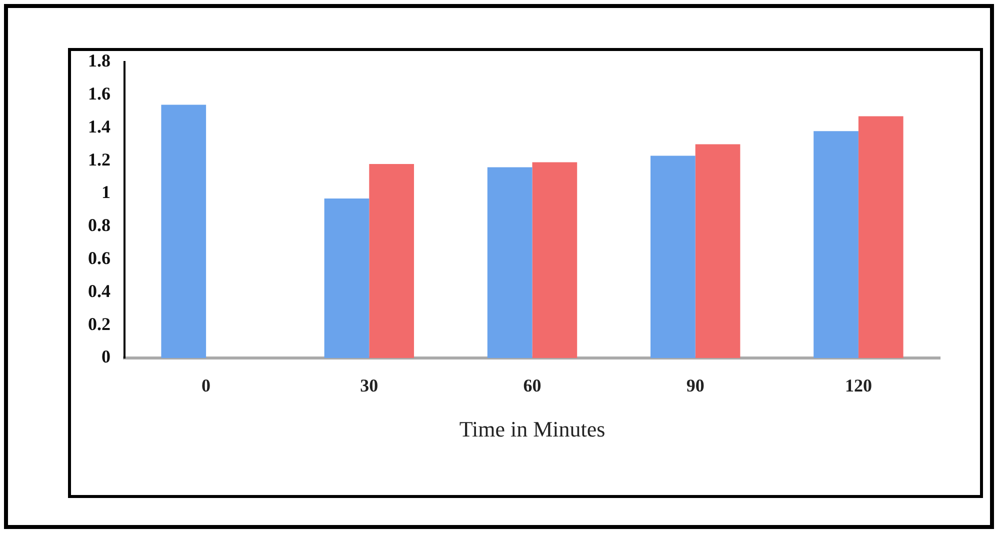  What do you see at coordinates (99, 290) in the screenshot?
I see `y-tick-label: 0.4` at bounding box center [99, 290].